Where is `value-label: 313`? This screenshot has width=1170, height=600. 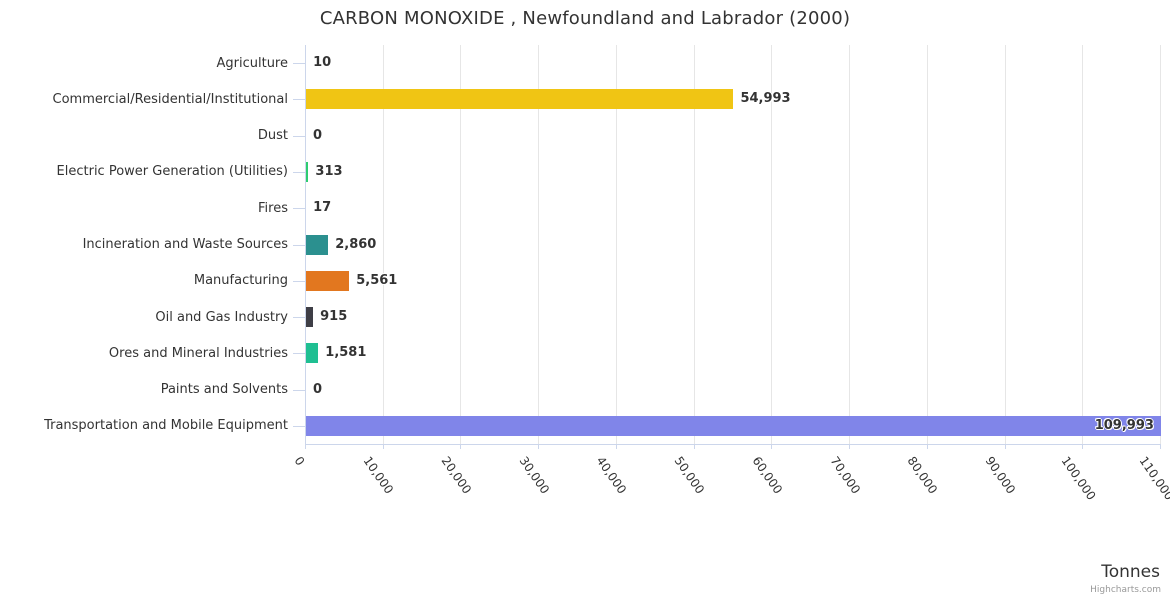 value-label: 313 is located at coordinates (329, 171).